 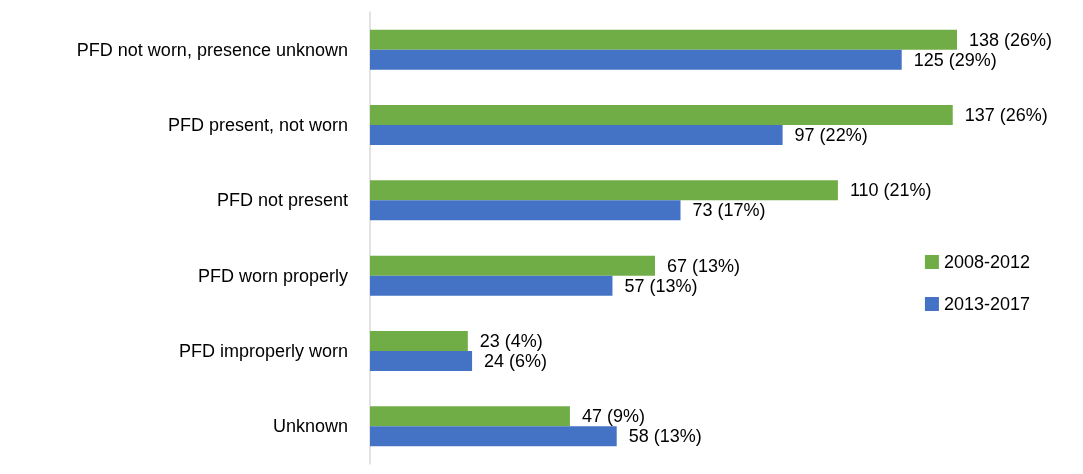 I want to click on y-tick-label: PFD not present, so click(x=282, y=200).